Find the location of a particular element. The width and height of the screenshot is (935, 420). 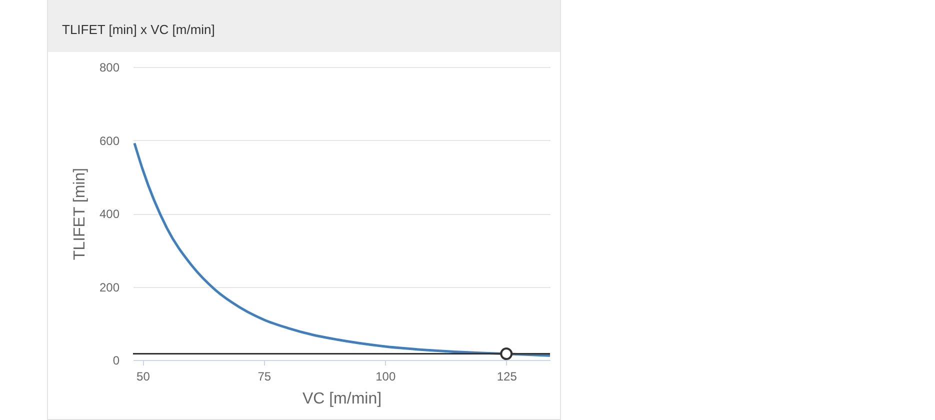

y-tick-label: 800 is located at coordinates (109, 67).